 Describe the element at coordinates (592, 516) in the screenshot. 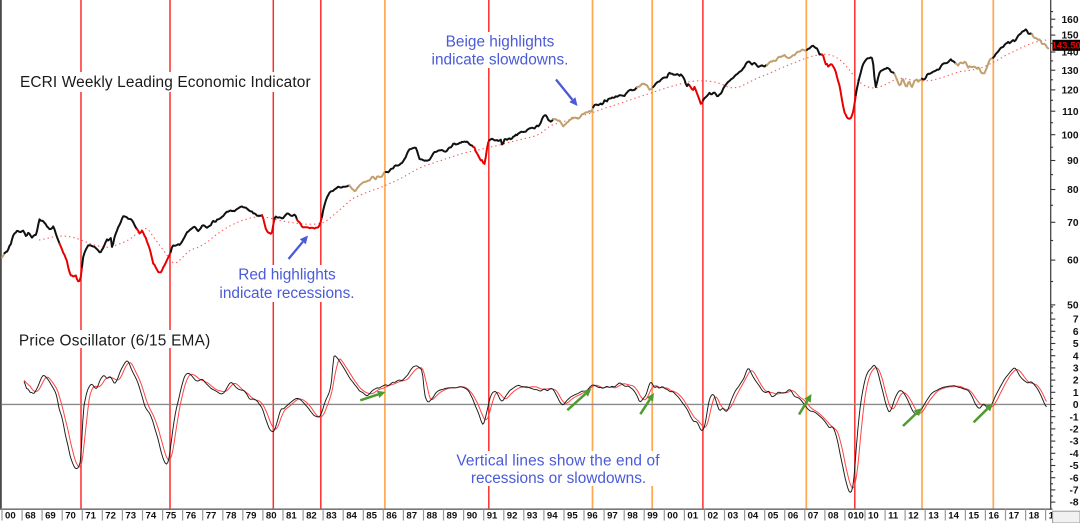

I see `svg-text: 96` at that location.